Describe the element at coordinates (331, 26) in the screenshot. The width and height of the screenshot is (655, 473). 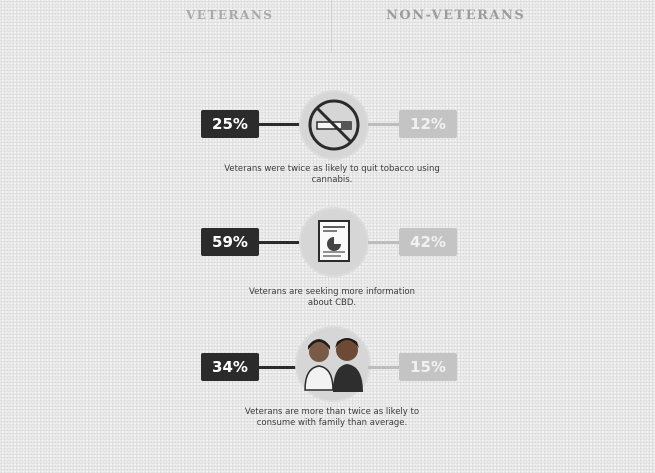
I see `header-divider` at that location.